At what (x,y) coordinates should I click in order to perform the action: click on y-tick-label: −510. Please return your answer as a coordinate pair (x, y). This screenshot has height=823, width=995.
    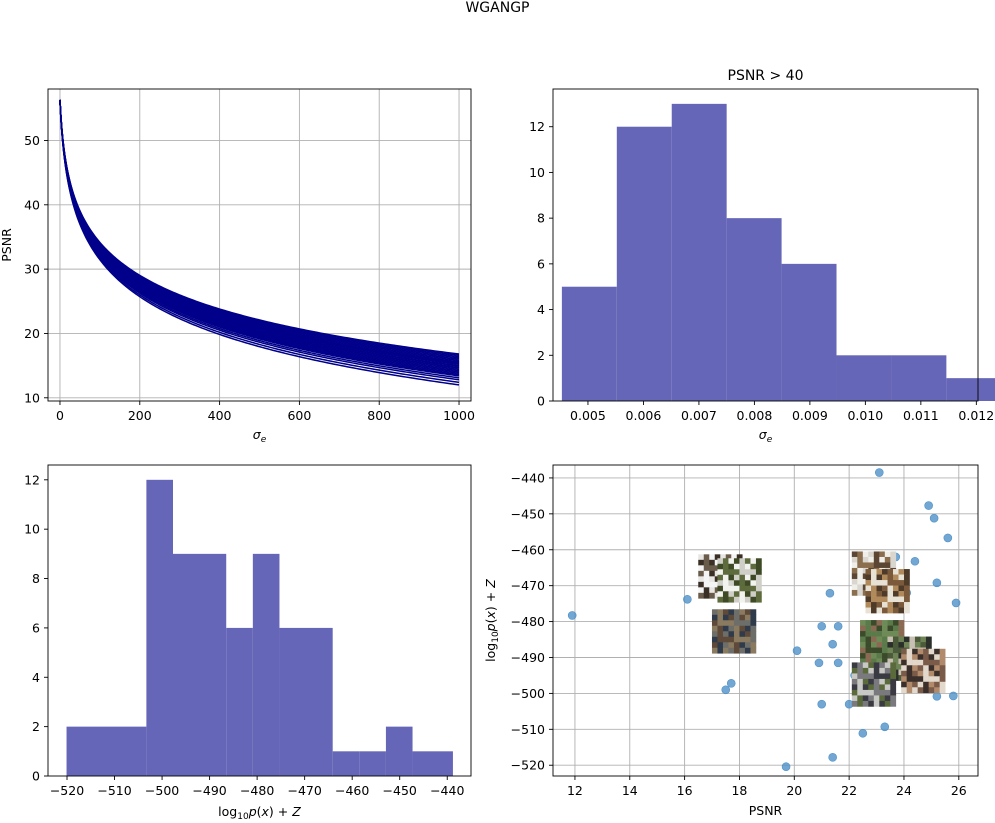
    Looking at the image, I should click on (528, 729).